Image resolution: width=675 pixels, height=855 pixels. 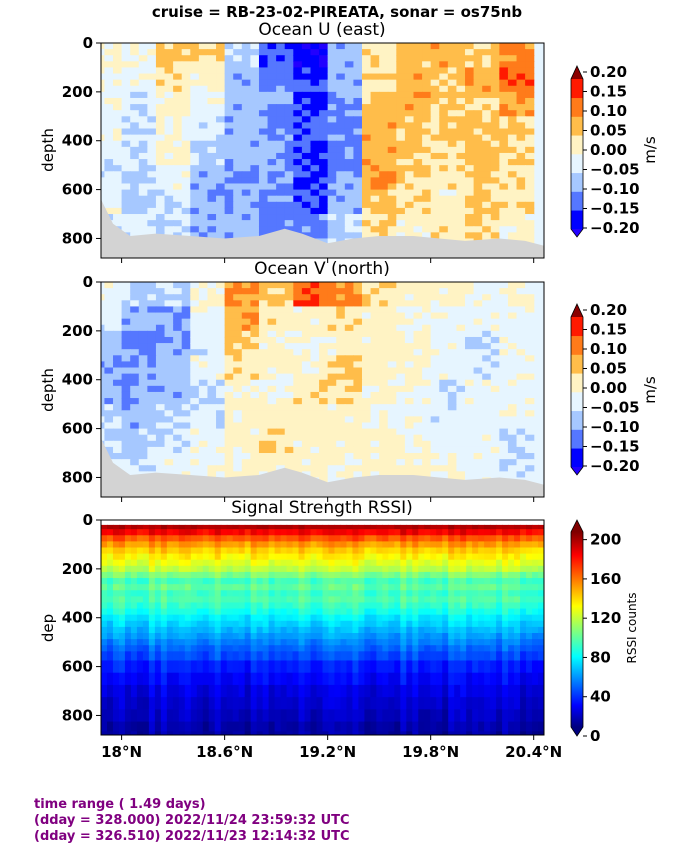 I want to click on x-axis-ticks, so click(x=328, y=499).